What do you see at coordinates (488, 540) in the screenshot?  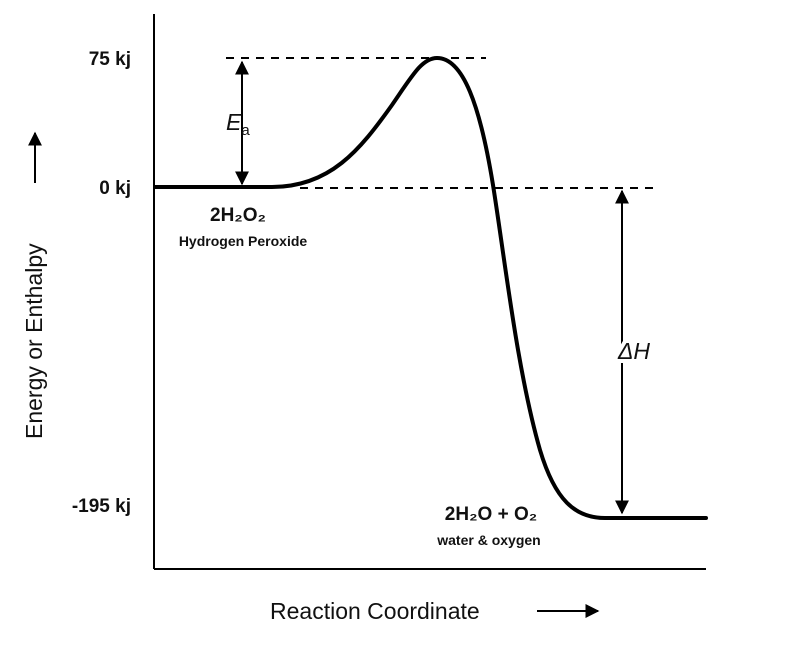 I see `product-name: water & oxygen` at bounding box center [488, 540].